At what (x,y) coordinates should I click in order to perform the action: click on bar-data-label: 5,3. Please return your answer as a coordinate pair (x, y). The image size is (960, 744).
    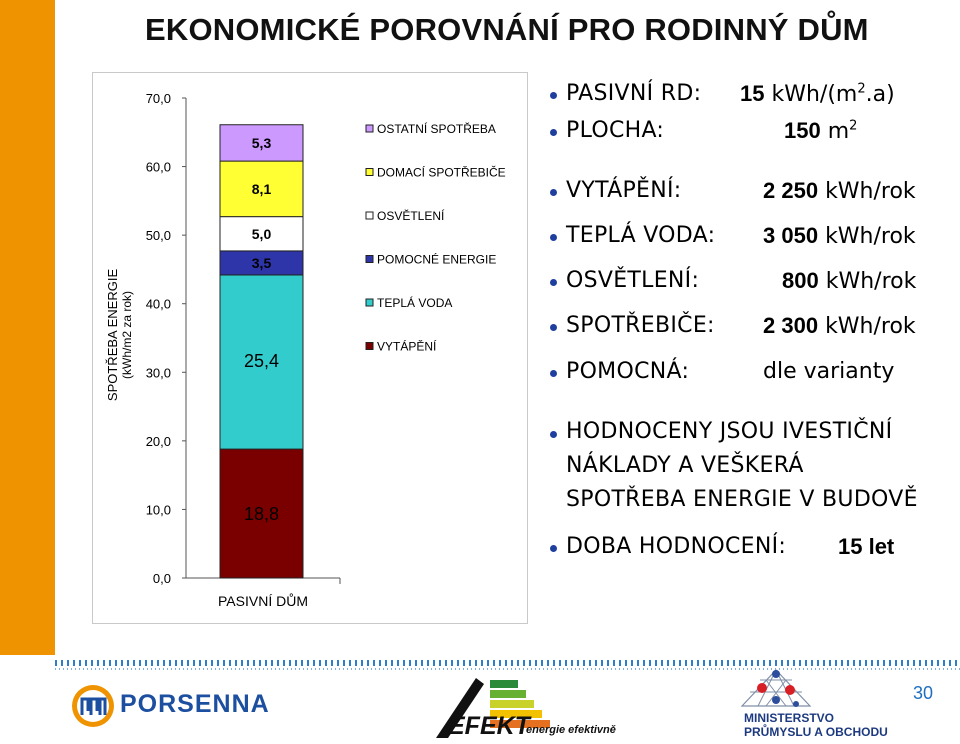
    Looking at the image, I should click on (262, 143).